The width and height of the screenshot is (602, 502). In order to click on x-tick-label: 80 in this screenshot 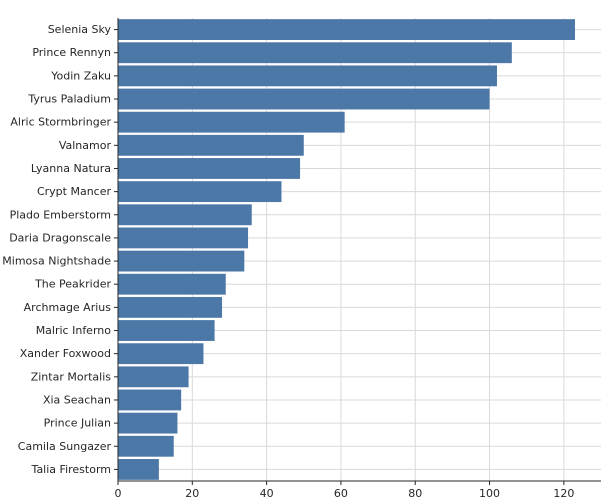, I will do `click(415, 493)`.